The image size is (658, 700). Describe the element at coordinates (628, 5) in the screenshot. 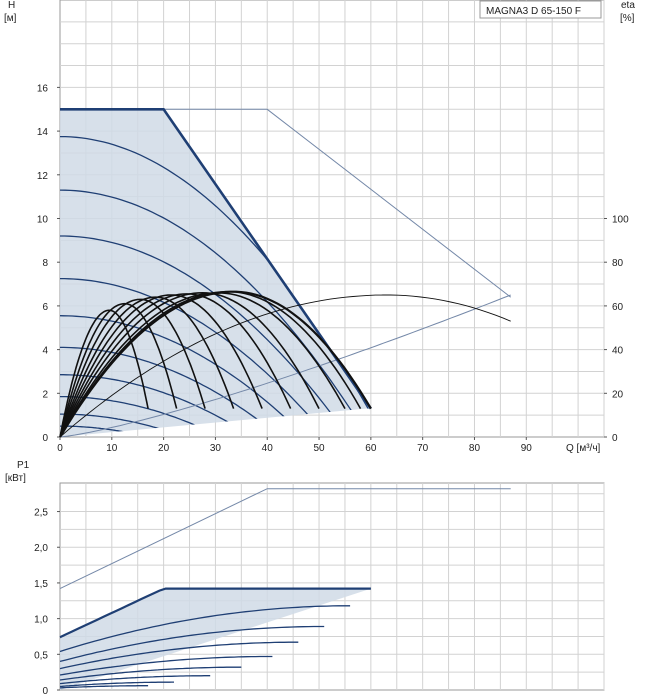

I see `eta-axis-label: eta` at that location.